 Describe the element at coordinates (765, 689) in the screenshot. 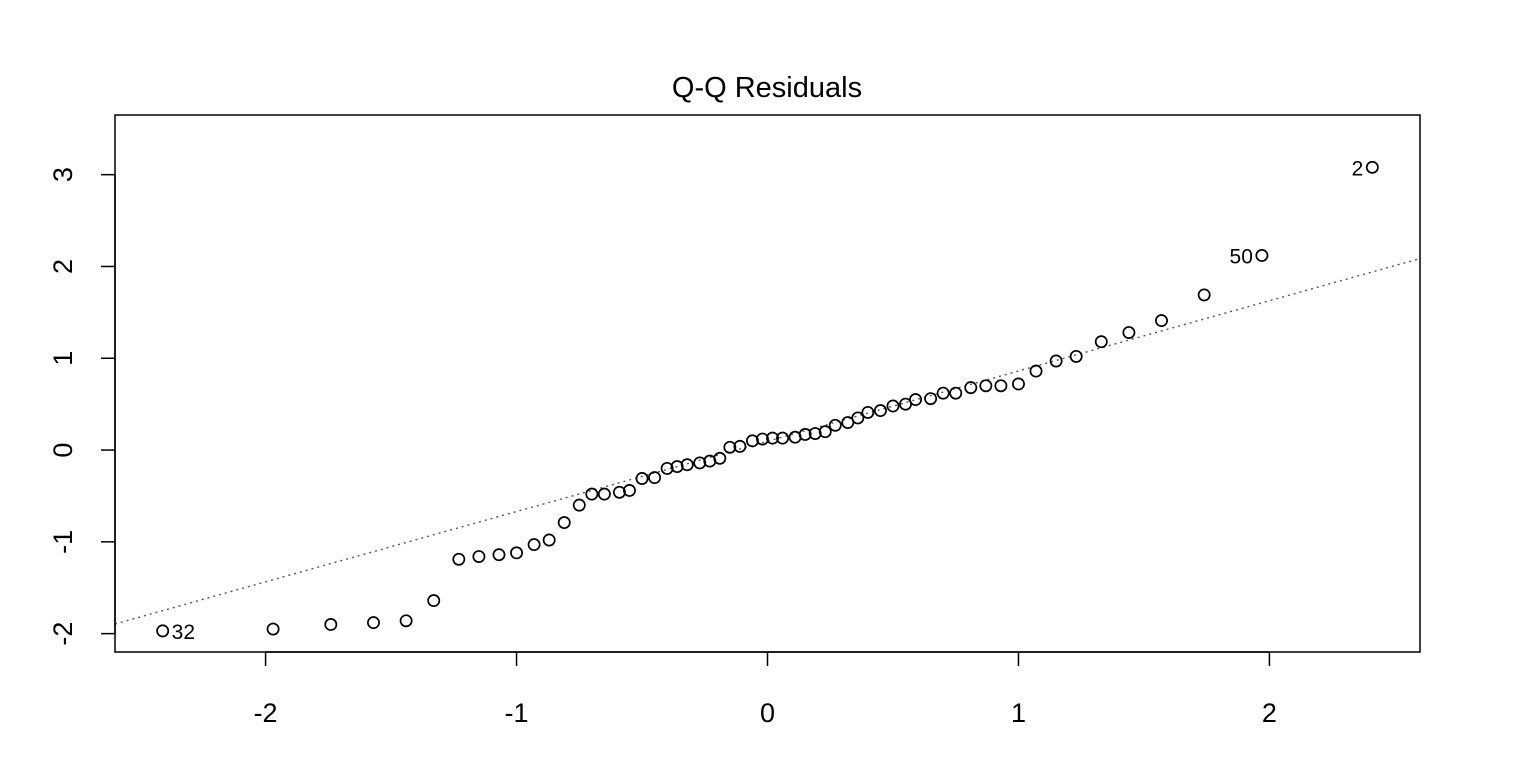

I see `x-axis: -2 -1 0 1 2` at that location.